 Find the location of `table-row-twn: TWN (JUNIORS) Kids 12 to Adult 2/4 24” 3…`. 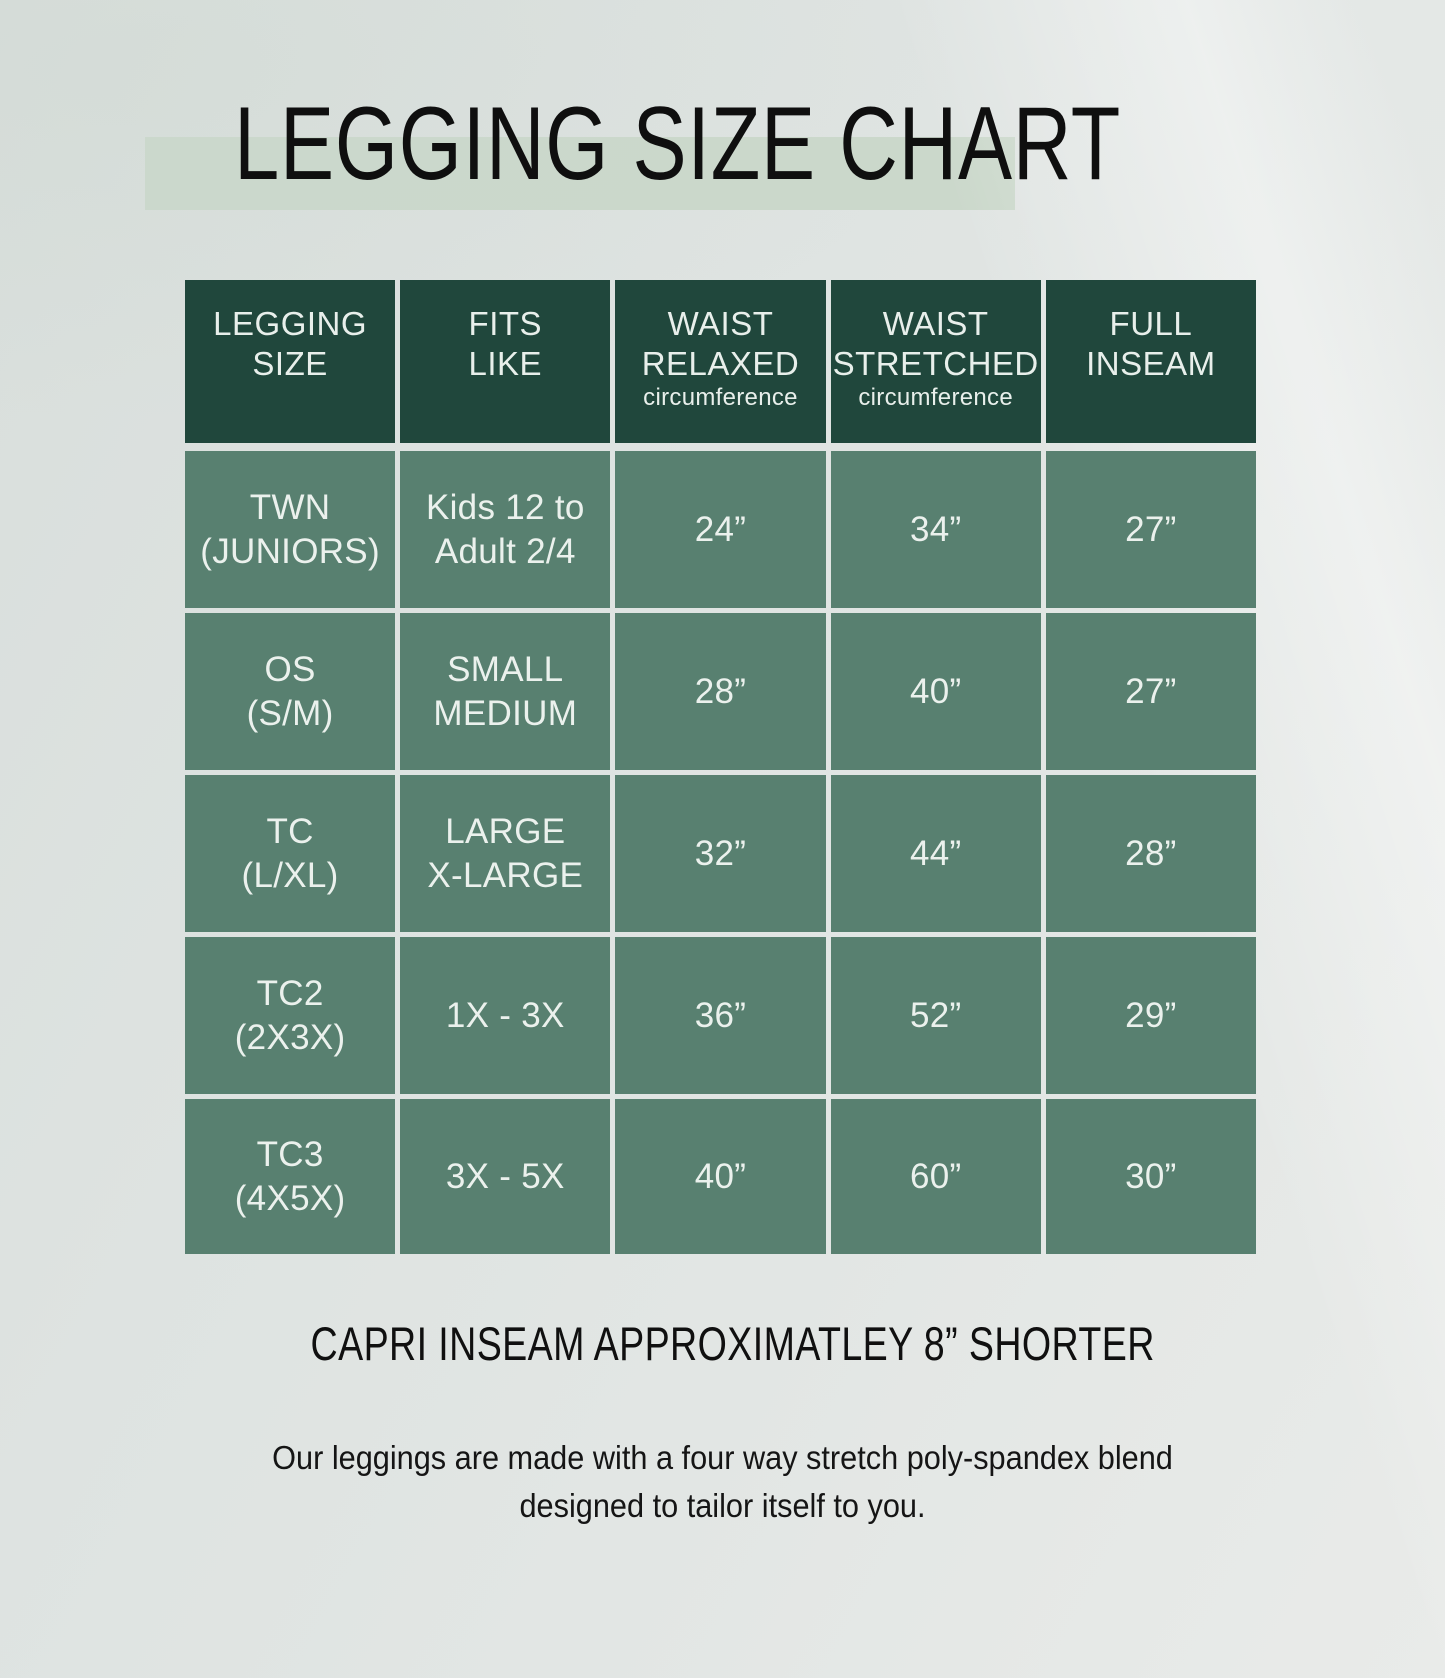

table-row-twn: TWN (JUNIORS) Kids 12 to Adult 2/4 24” 3… is located at coordinates (720, 529).